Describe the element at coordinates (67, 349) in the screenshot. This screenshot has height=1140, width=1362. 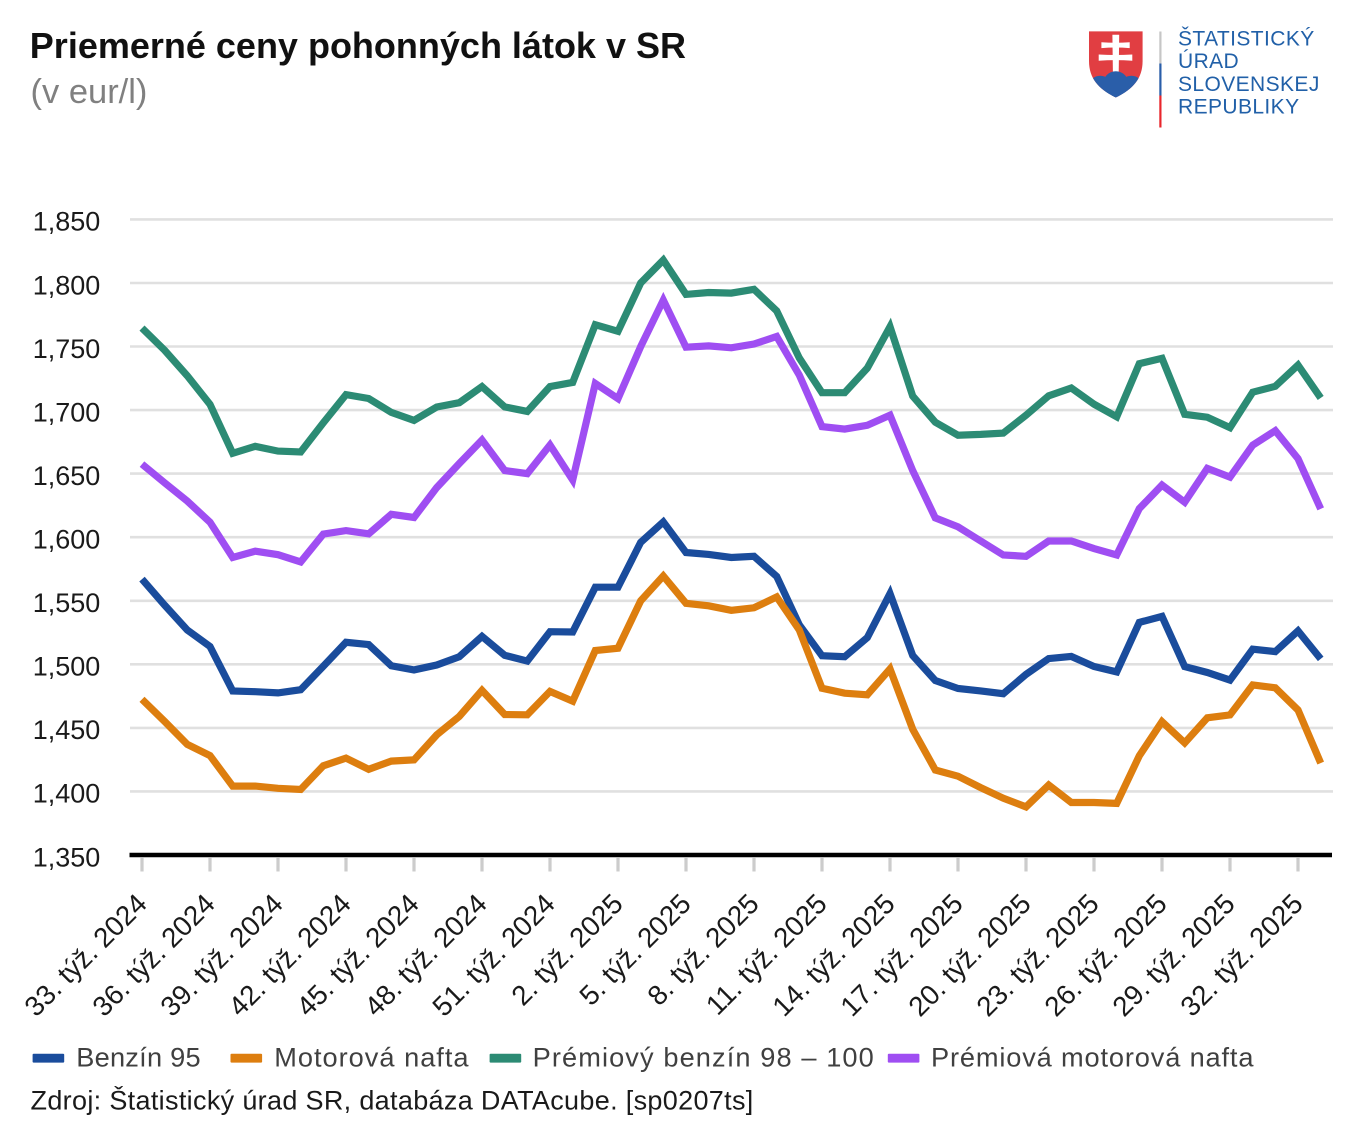
I see `svg-text: 1,750` at that location.